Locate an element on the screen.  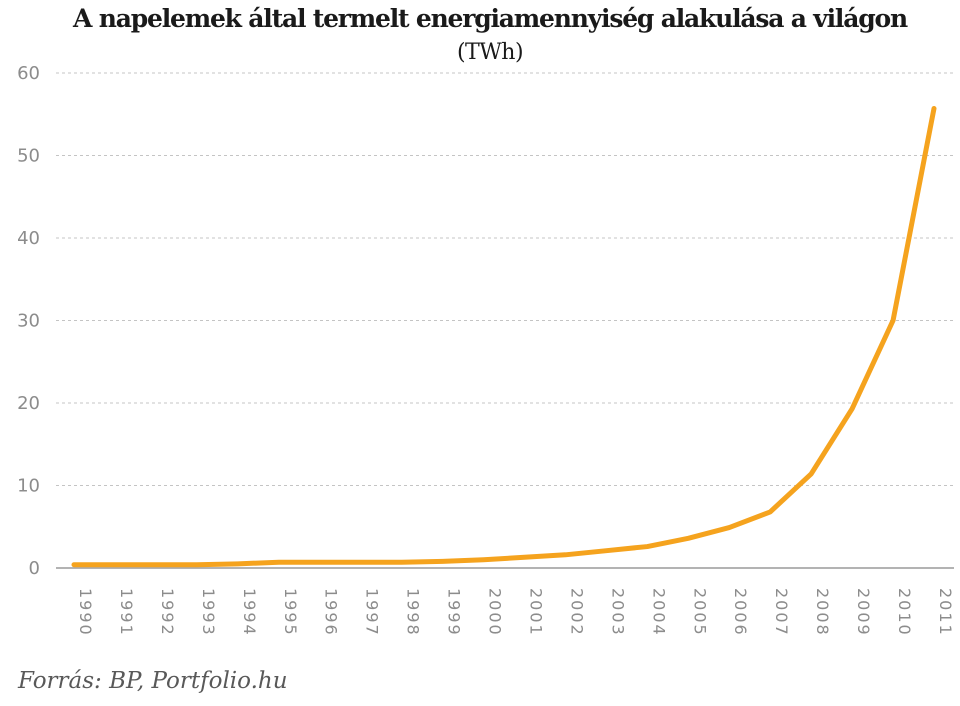
y-axis-tick-labels: 0 10 20 30 40 50 60 is located at coordinates (28, 321).